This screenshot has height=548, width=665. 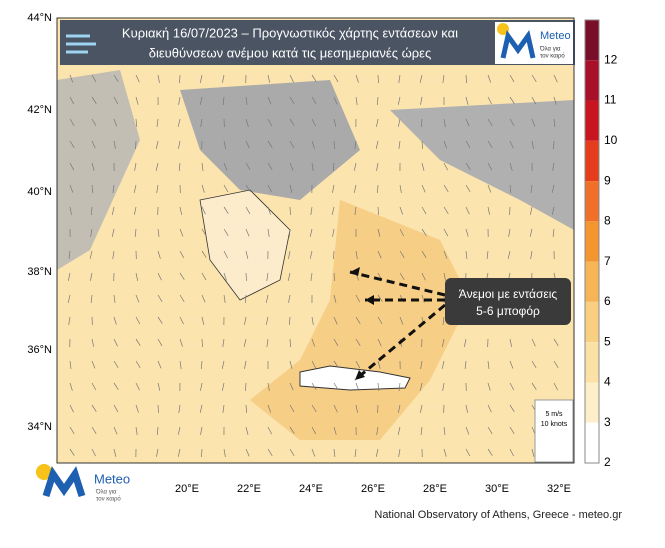 I want to click on colorbar-tick-label: 9, so click(x=607, y=180).